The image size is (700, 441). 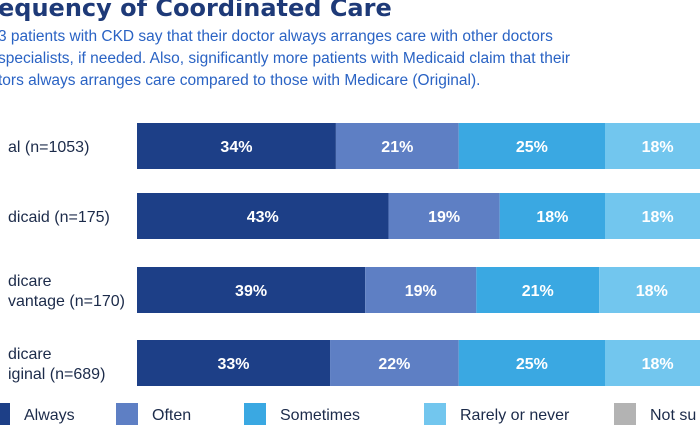 What do you see at coordinates (673, 415) in the screenshot?
I see `legend-label: Not su` at bounding box center [673, 415].